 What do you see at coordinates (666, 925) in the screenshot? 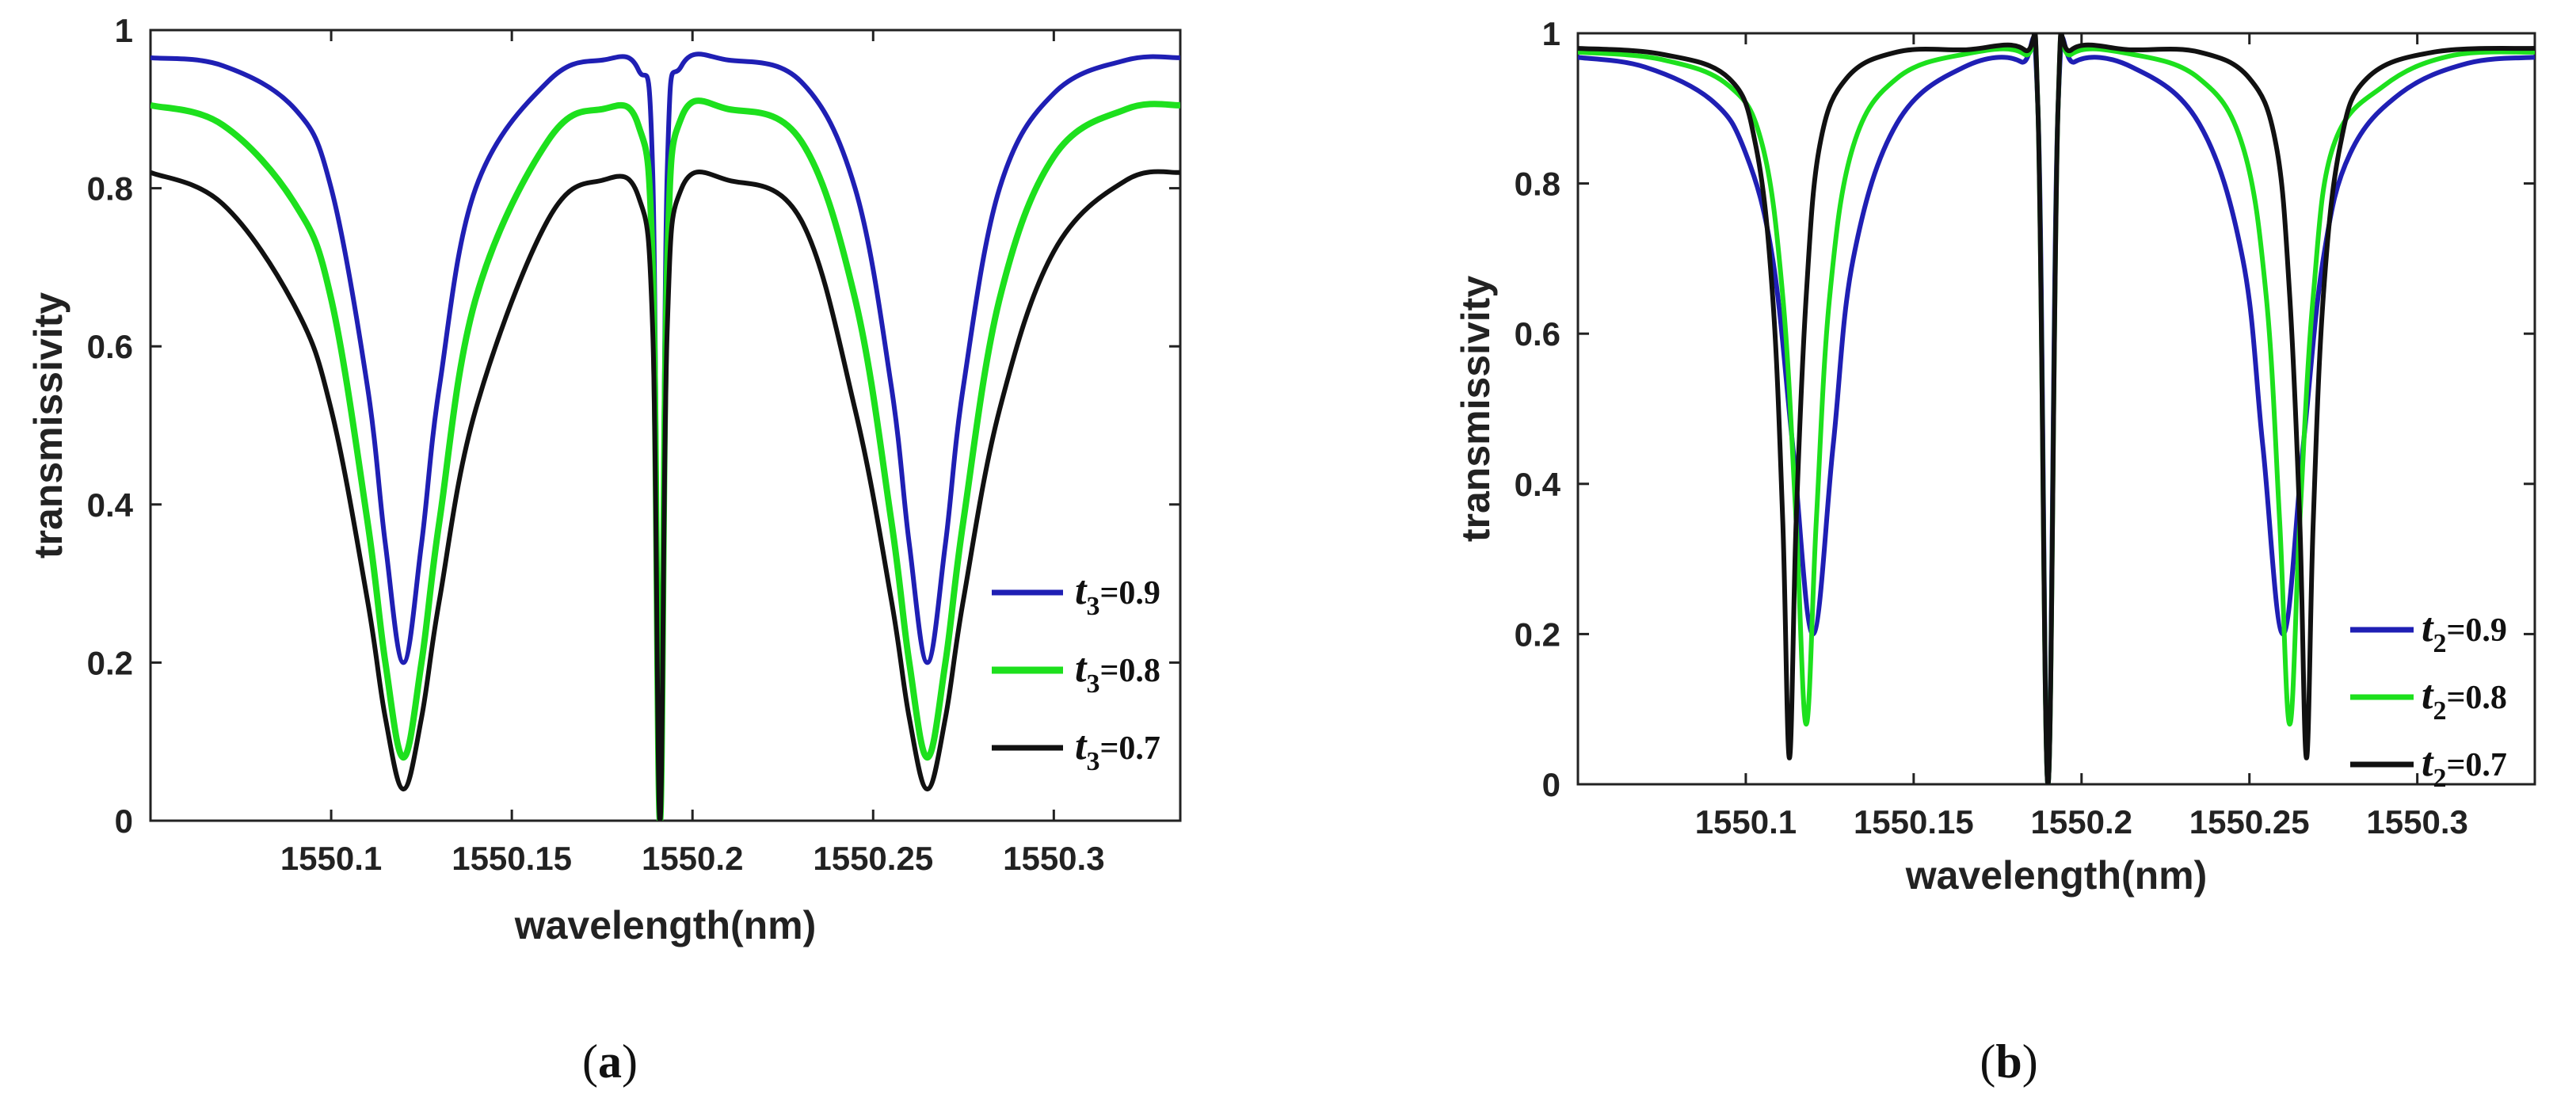
I see `x-axis-label-a: wavelength(nm)` at bounding box center [666, 925].